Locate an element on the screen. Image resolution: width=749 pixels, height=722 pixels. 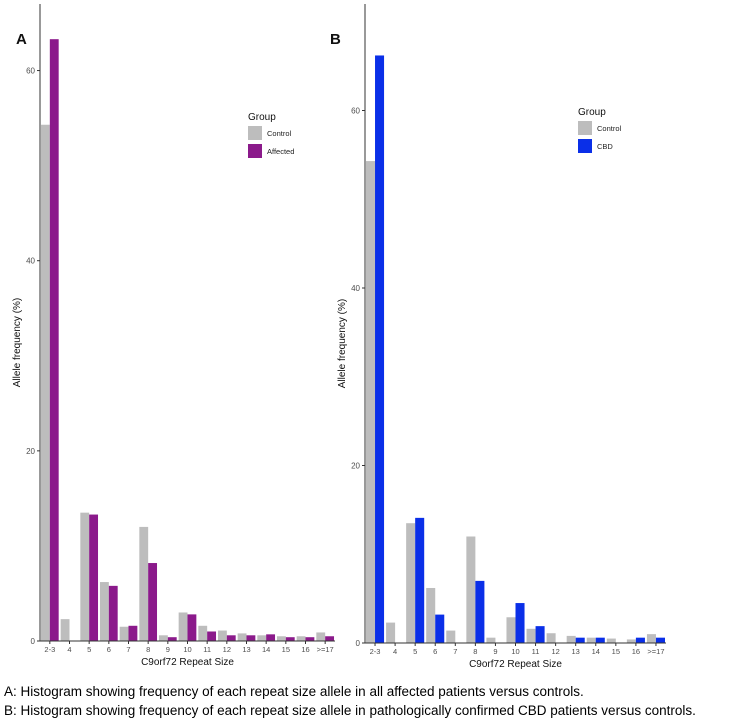
x-tick-label: 9 is located at coordinates (168, 649).